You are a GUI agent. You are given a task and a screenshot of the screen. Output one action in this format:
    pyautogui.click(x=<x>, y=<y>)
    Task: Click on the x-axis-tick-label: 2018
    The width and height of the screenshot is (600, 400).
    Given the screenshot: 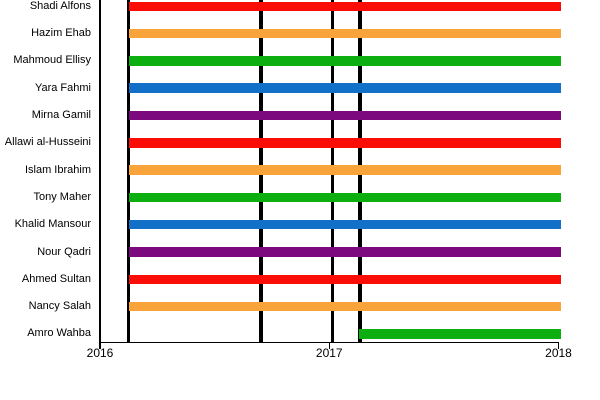 What is the action you would take?
    pyautogui.click(x=558, y=353)
    